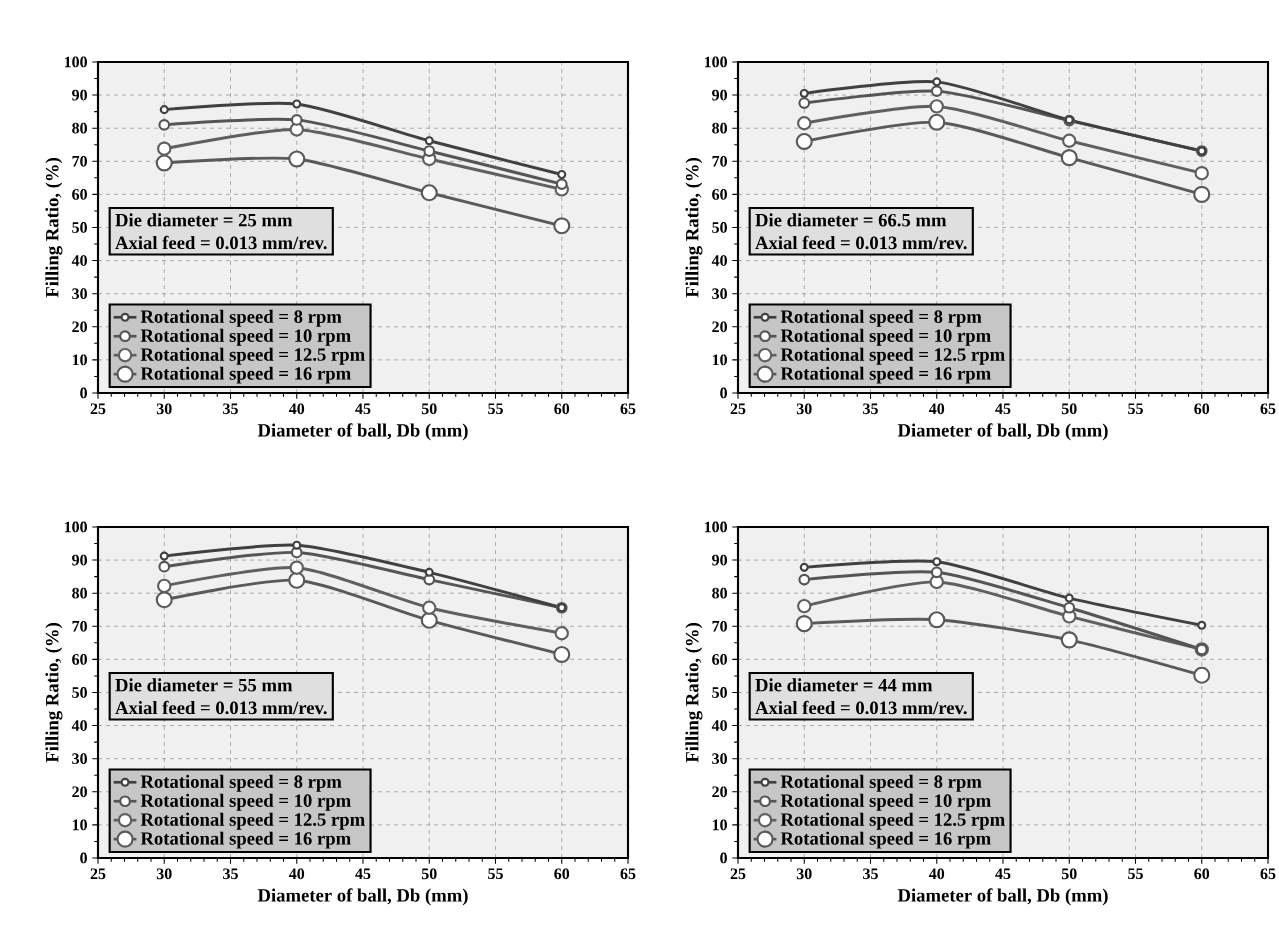 Image resolution: width=1279 pixels, height=944 pixels. I want to click on annotation: Die diameter = 55 mm, so click(204, 685).